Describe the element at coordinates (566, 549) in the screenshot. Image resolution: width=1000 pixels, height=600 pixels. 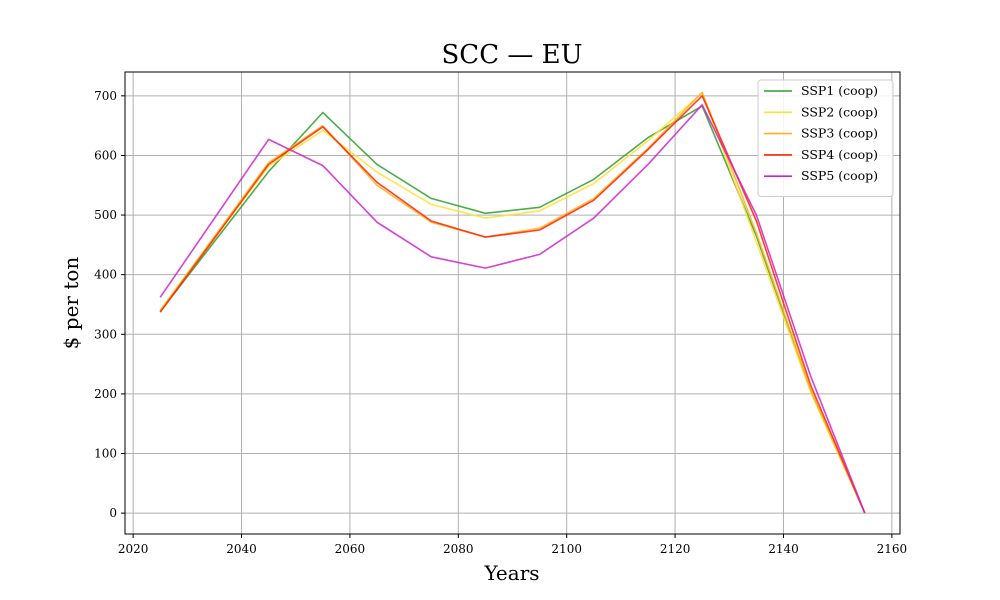
I see `x-tick-label: 2100` at that location.